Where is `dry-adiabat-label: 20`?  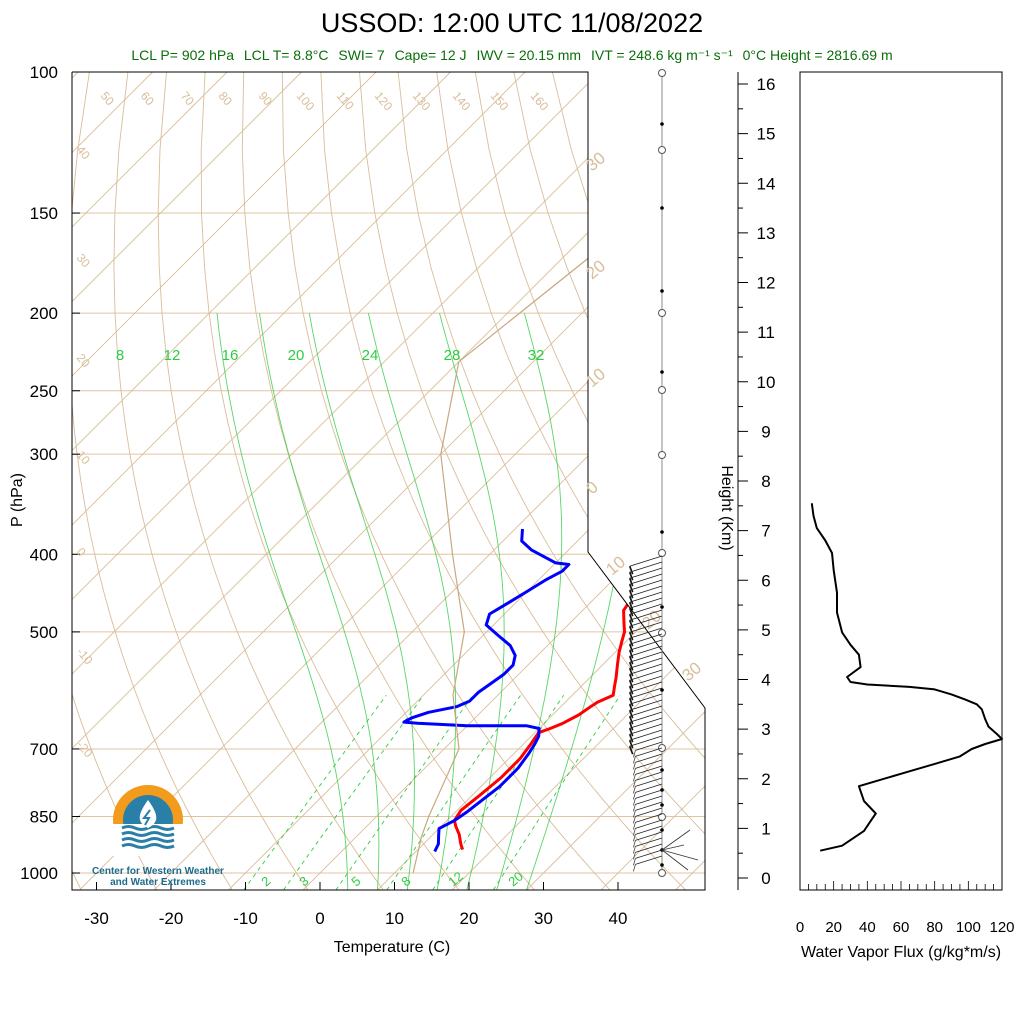 dry-adiabat-label: 20 is located at coordinates (84, 360).